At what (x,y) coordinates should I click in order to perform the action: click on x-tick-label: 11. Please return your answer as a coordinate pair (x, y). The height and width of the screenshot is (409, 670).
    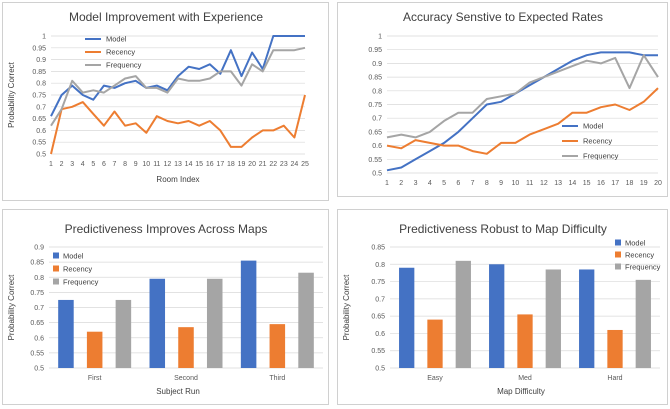
    Looking at the image, I should click on (156, 164).